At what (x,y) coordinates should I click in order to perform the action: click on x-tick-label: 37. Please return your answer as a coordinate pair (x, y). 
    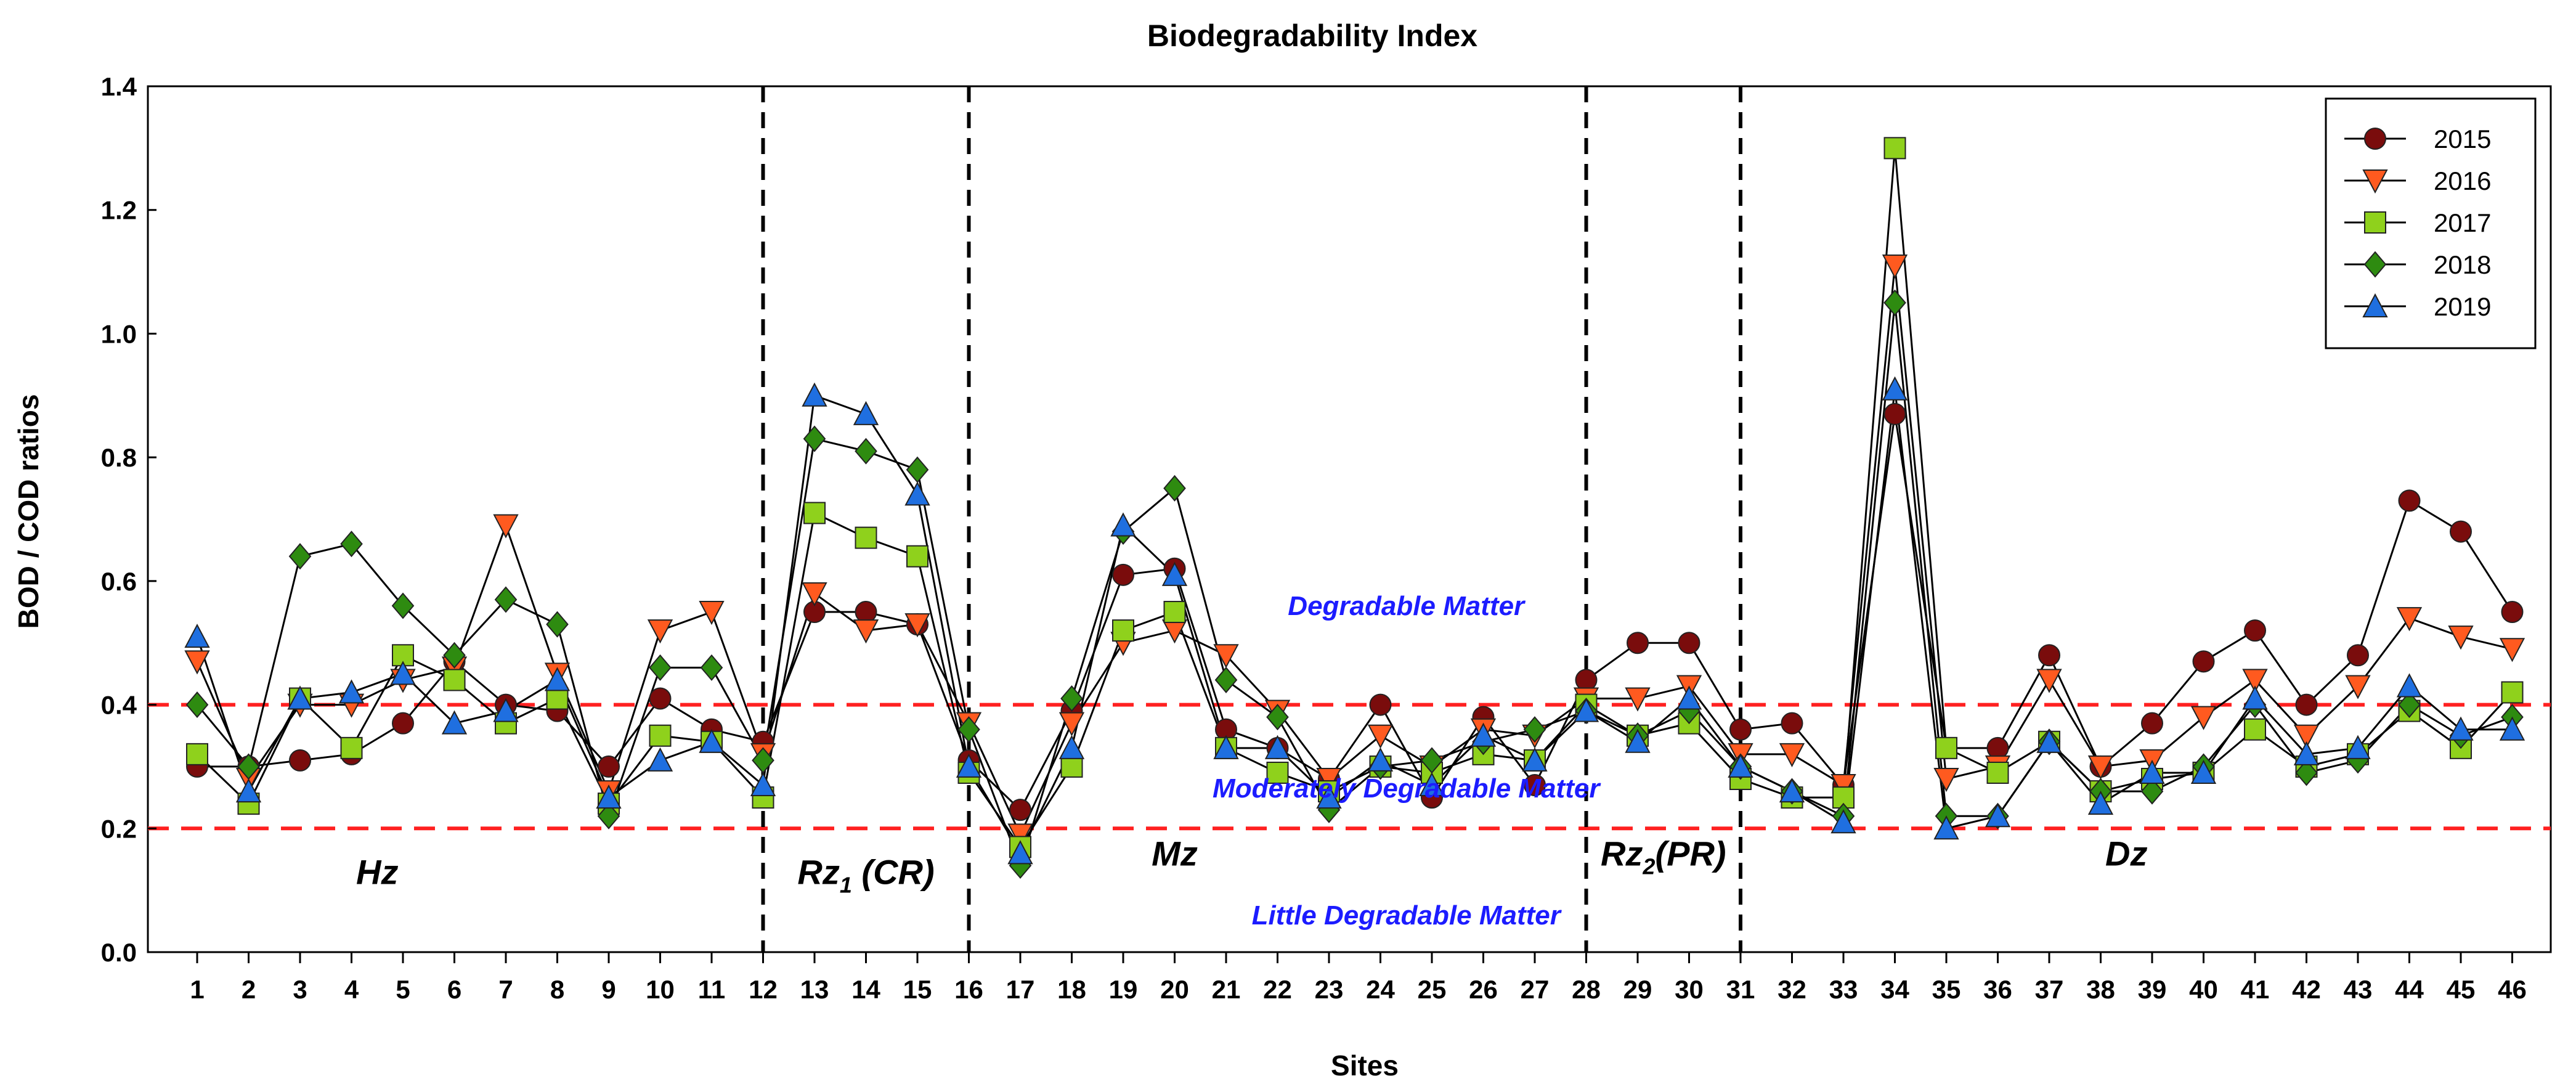
    Looking at the image, I should click on (2049, 989).